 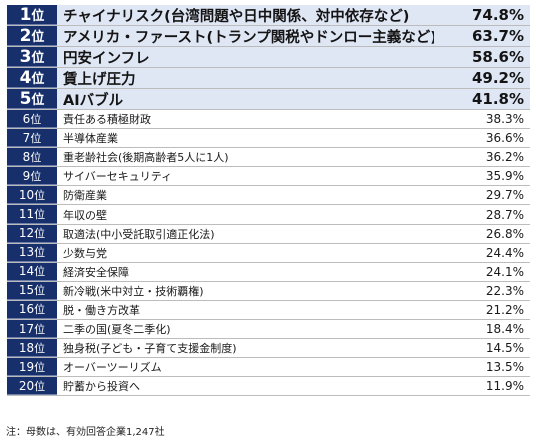 I want to click on category-label: 二季の国(夏冬二季化), so click(x=117, y=330).